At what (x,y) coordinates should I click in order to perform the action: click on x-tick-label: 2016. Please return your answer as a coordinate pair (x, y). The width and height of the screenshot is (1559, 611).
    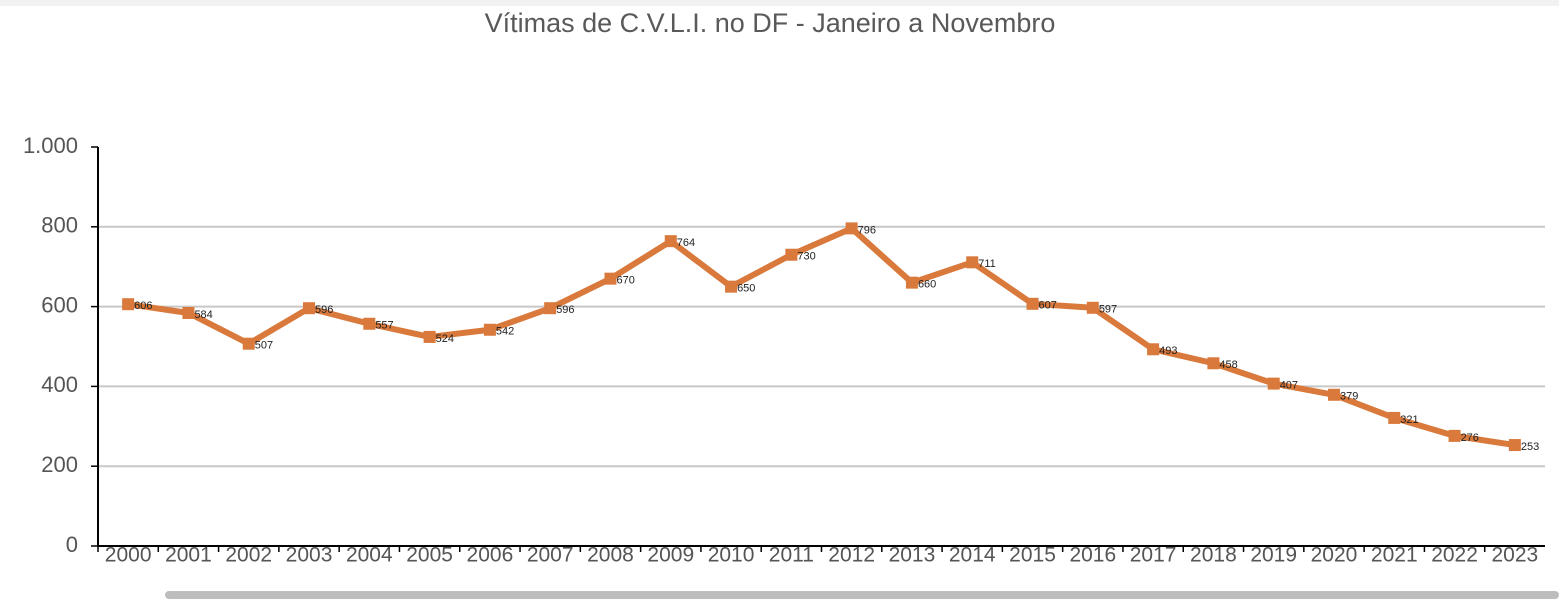
    Looking at the image, I should click on (1092, 555).